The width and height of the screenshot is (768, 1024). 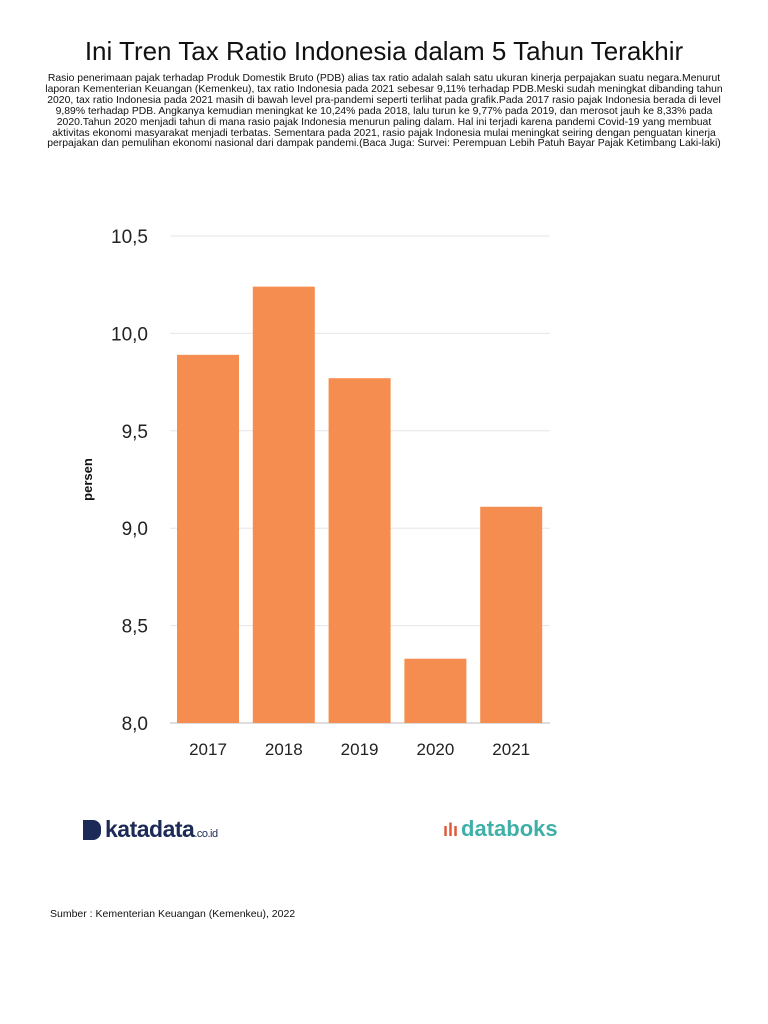 I want to click on katadata-logo-suffix: .co.id, so click(x=206, y=834).